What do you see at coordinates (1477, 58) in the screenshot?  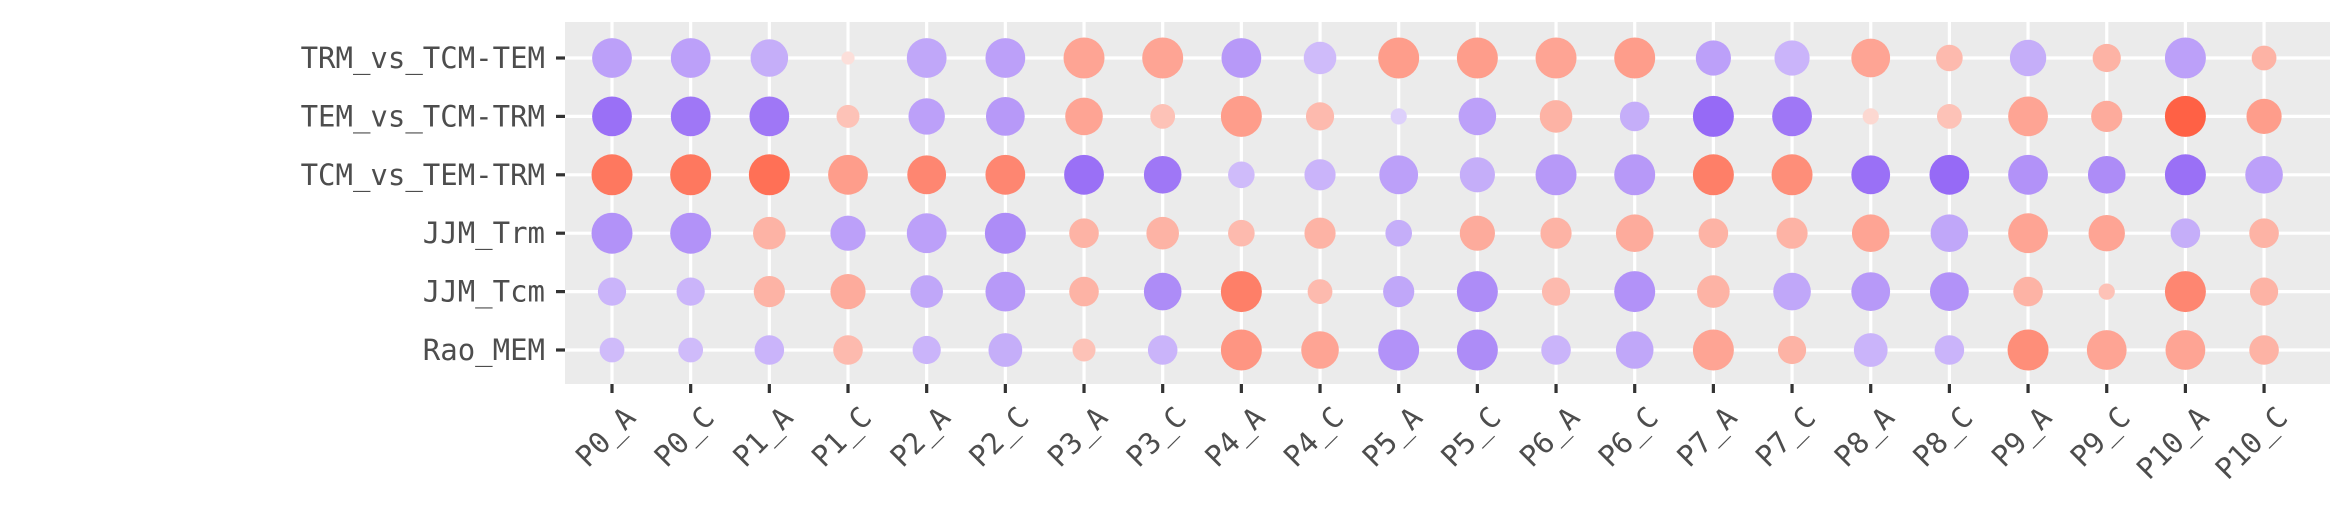 I see `dot-TRM_vs_TCM-TEM-P5_C` at bounding box center [1477, 58].